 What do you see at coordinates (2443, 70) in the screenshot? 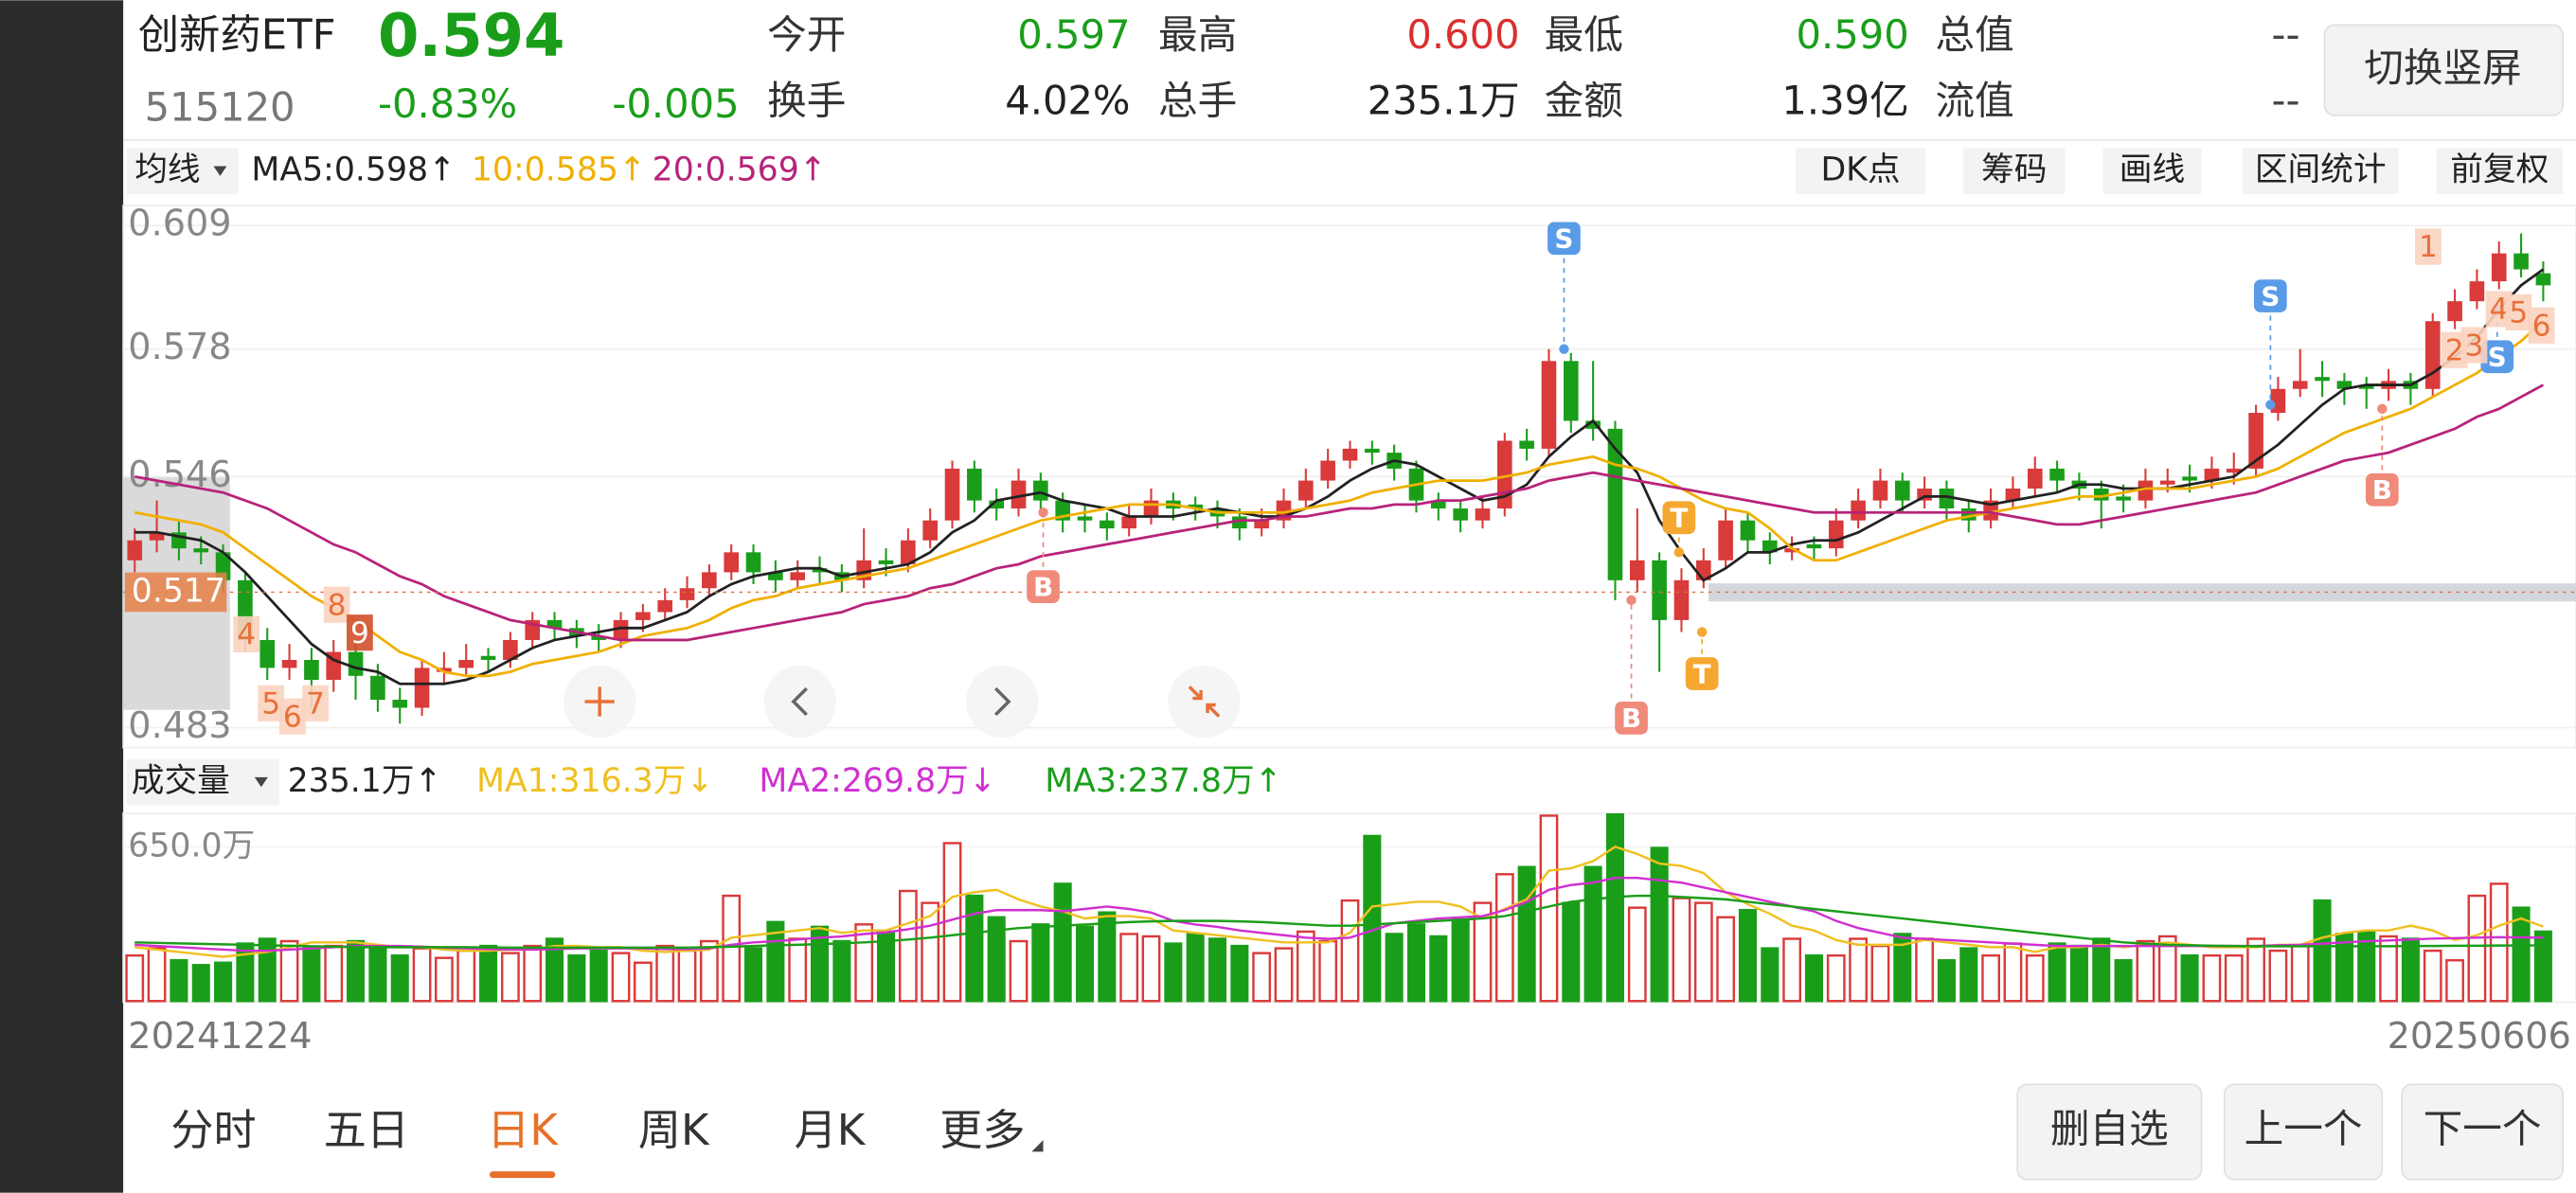
I see `orientation-button` at bounding box center [2443, 70].